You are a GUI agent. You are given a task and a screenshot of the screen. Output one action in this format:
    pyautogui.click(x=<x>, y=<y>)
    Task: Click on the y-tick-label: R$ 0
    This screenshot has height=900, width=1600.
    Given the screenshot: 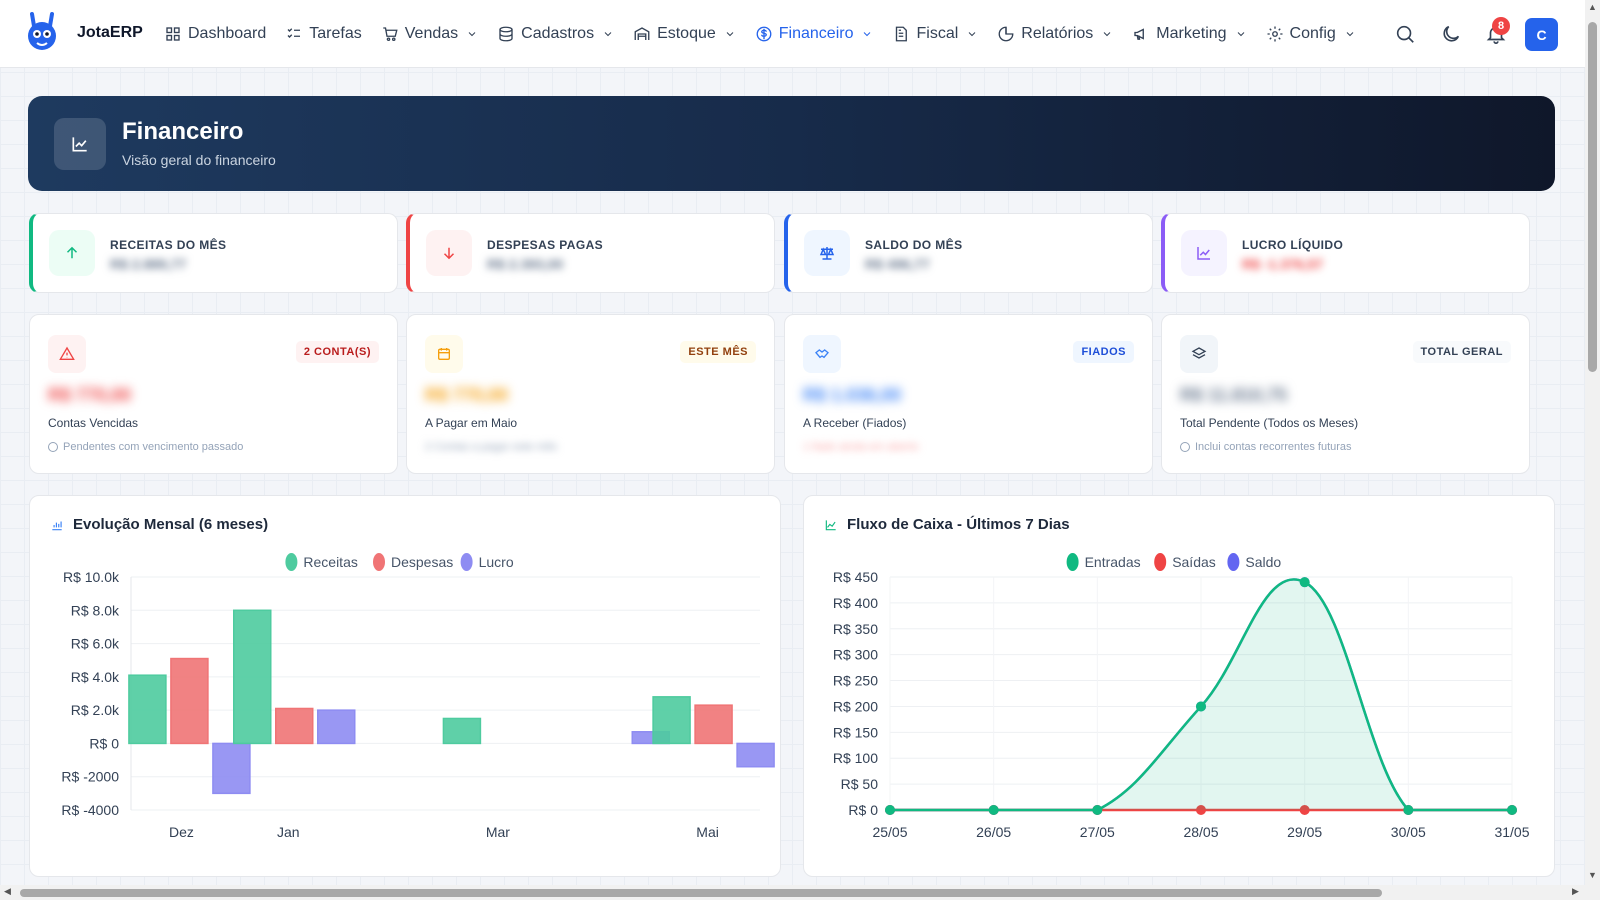 What is the action you would take?
    pyautogui.click(x=104, y=743)
    